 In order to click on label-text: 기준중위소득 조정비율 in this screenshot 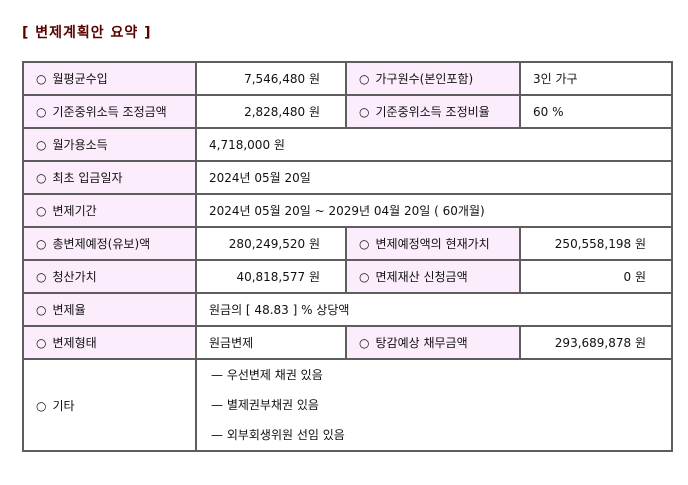, I will do `click(432, 112)`.